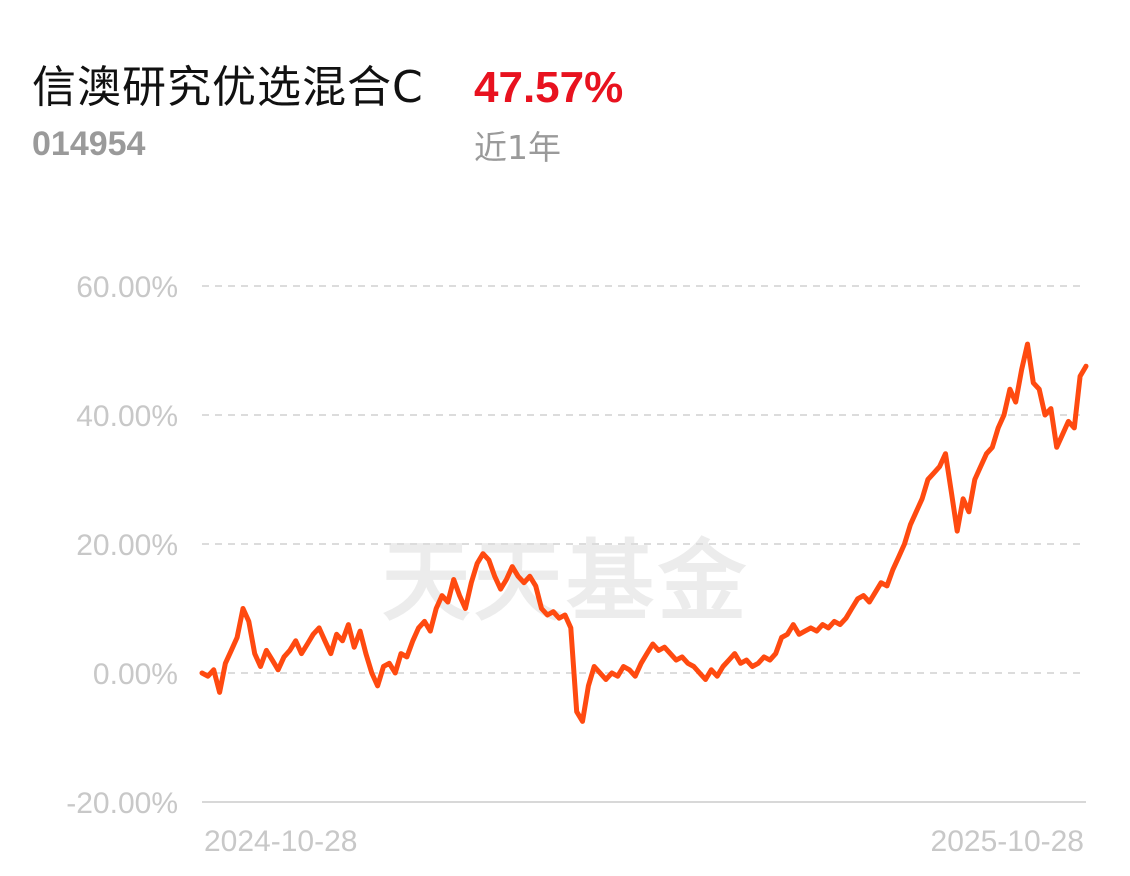 This screenshot has width=1130, height=876. I want to click on period-label: 近1年, so click(517, 147).